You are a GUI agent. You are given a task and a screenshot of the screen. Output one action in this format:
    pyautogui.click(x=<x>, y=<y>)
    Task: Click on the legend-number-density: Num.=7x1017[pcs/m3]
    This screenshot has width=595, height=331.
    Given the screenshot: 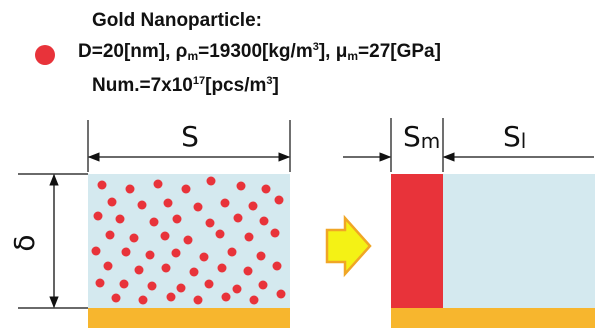 What is the action you would take?
    pyautogui.click(x=185, y=85)
    